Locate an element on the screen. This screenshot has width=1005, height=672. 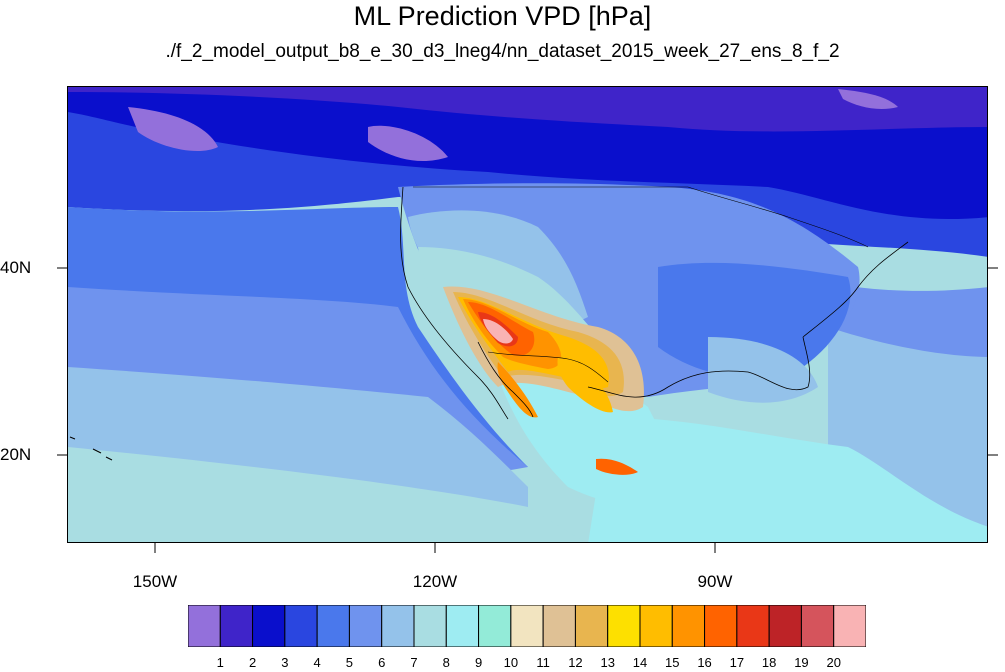
coastline-hawaii is located at coordinates (91, 448).